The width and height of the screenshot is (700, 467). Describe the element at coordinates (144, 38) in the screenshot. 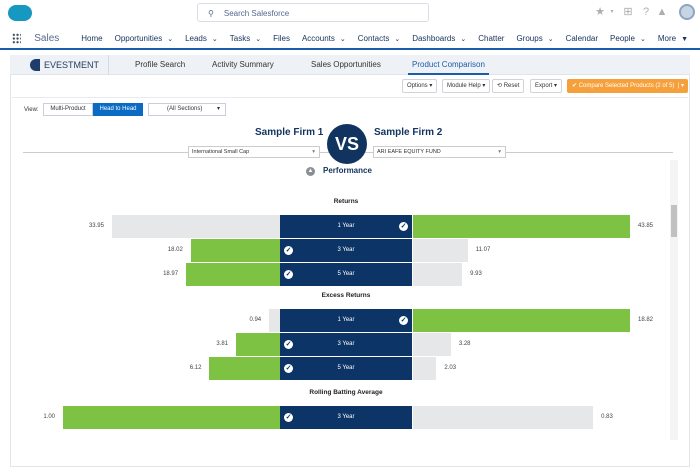

I see `nav-item-opportunities: Opportunities ⌄` at that location.